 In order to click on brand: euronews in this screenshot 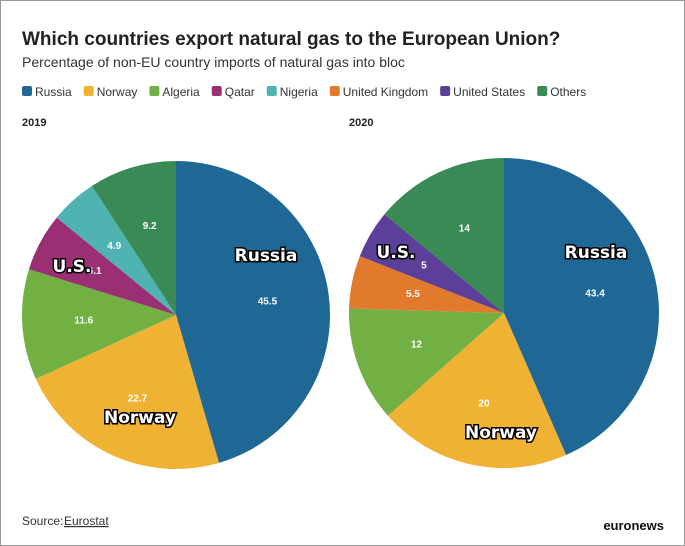, I will do `click(633, 525)`.